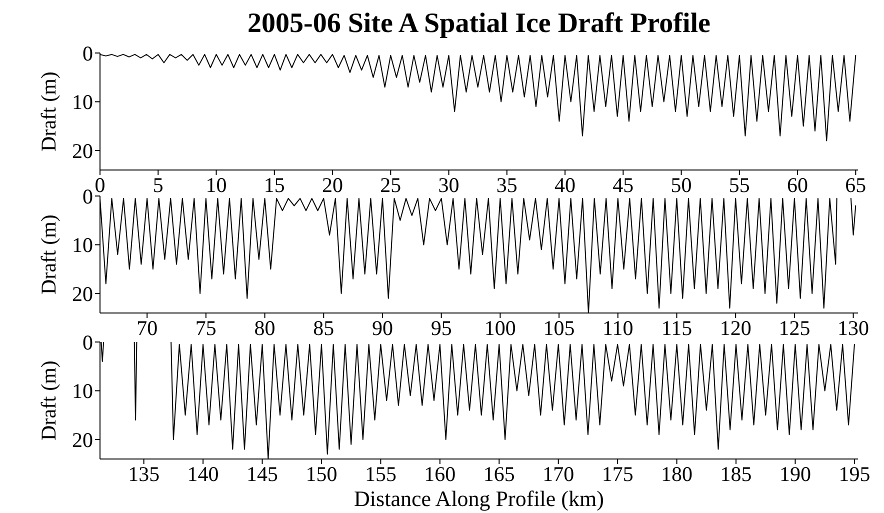 This screenshot has width=884, height=513. I want to click on x-tick-label: 5, so click(158, 184).